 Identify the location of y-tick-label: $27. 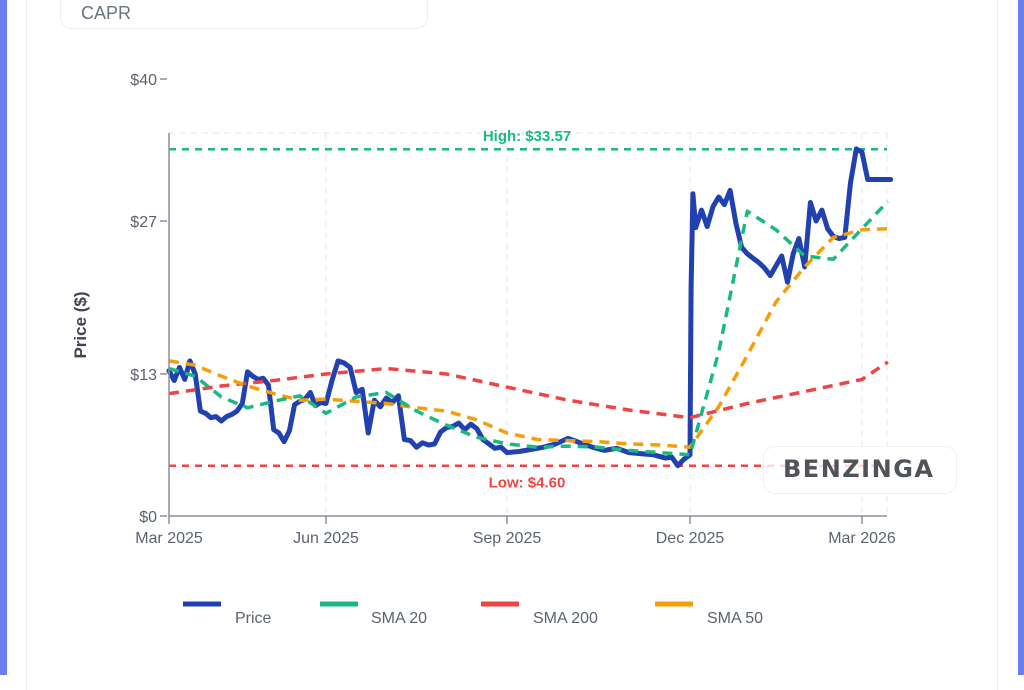
(143, 222).